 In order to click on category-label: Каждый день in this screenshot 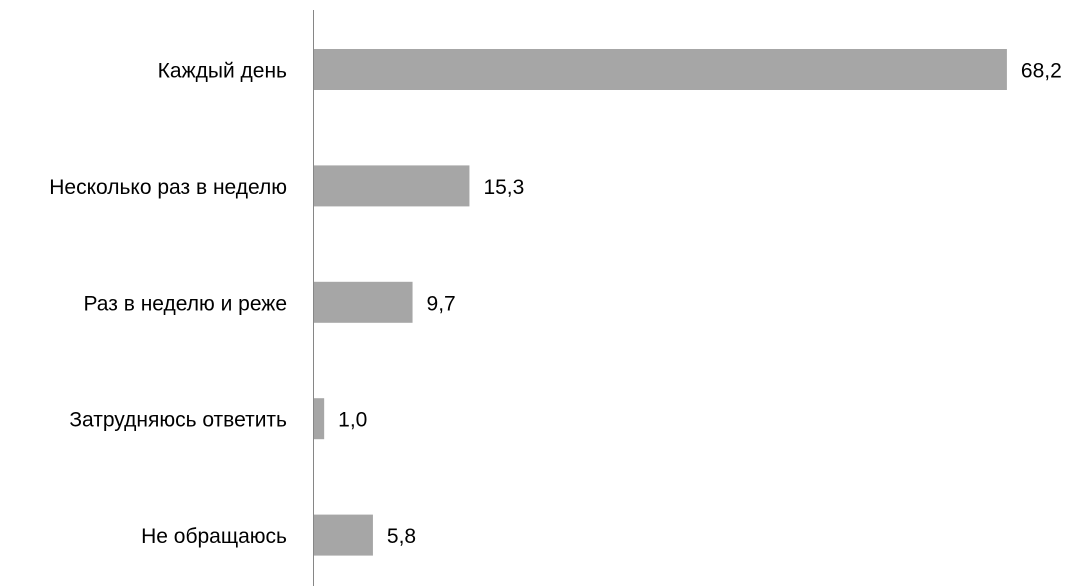, I will do `click(222, 71)`.